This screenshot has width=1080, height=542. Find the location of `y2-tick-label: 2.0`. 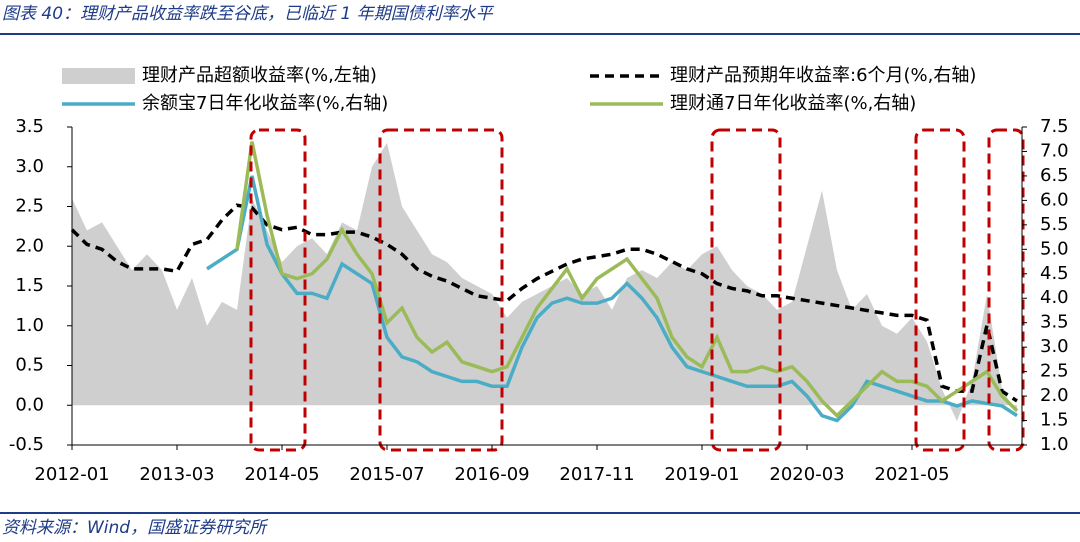

y2-tick-label: 2.0 is located at coordinates (1054, 395).